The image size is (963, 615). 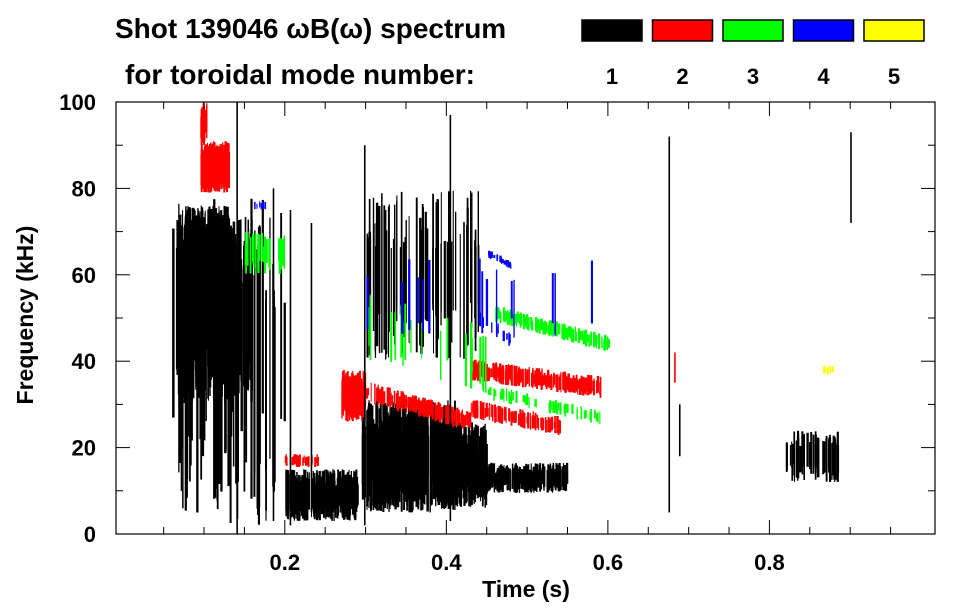 What do you see at coordinates (682, 76) in the screenshot?
I see `legend-label-mode-2: 2` at bounding box center [682, 76].